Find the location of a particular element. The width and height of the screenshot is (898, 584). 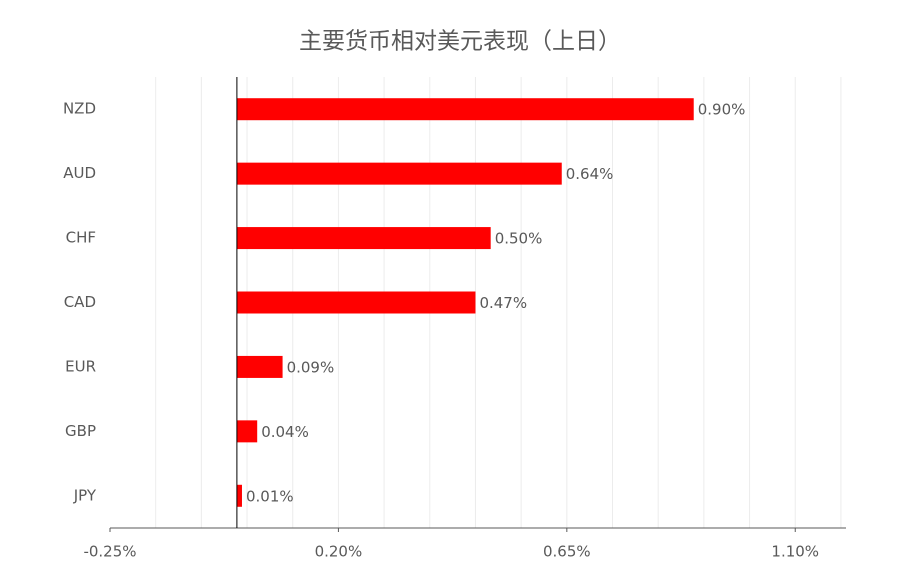

x-tick-label: 0.65% is located at coordinates (567, 552).